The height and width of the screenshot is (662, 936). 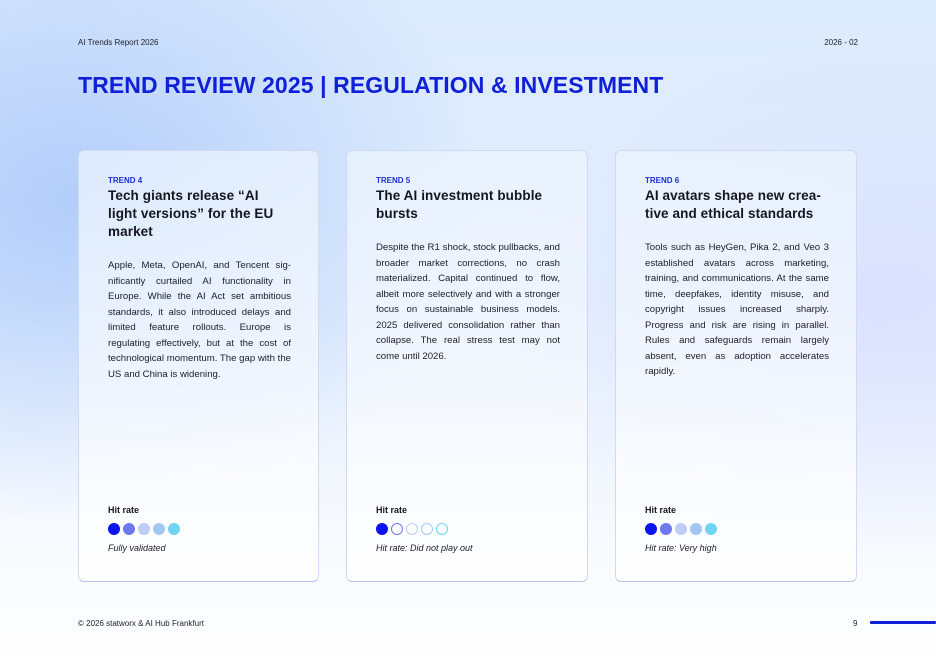 I want to click on trend-label: TREND 4, so click(x=125, y=180).